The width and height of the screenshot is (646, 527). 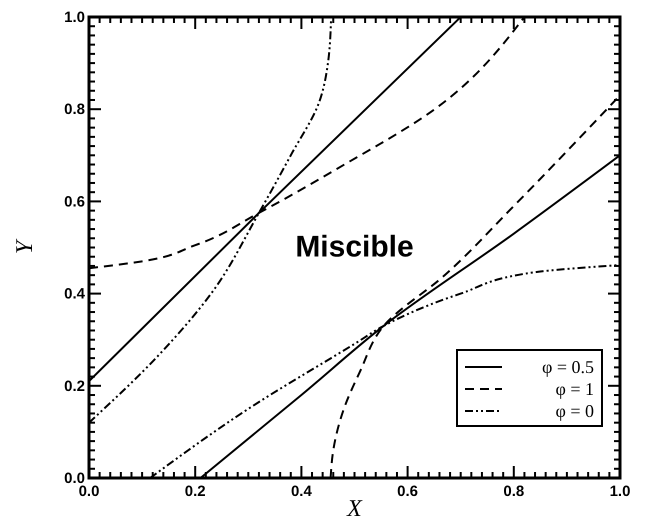 What do you see at coordinates (620, 491) in the screenshot?
I see `x-tick-label: 1.0` at bounding box center [620, 491].